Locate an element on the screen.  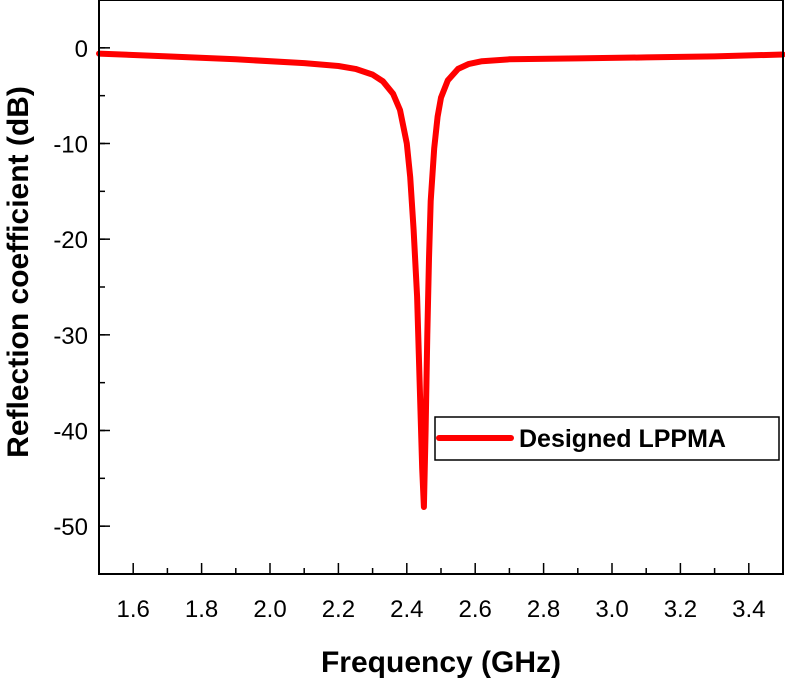
x-axis-title: Frequency (GHz) is located at coordinates (441, 662).